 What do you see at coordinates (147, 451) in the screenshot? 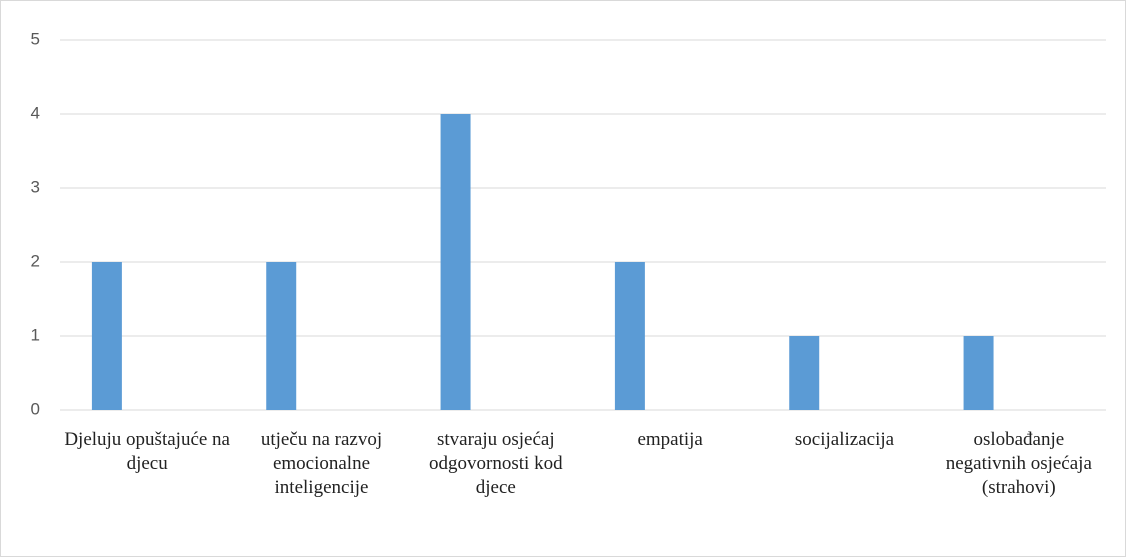
I see `x-tick-label: Djeluju opuštajuće na djecu` at bounding box center [147, 451].